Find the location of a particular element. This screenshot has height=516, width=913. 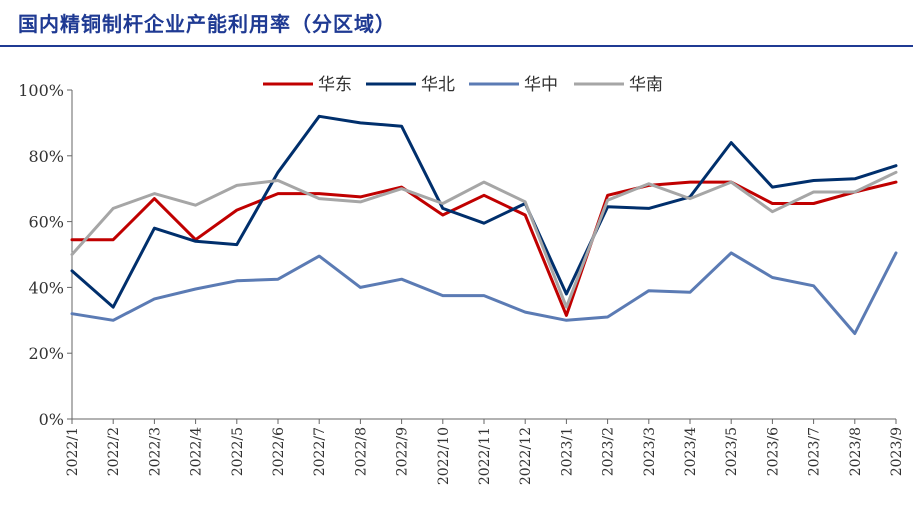

title-underline is located at coordinates (456, 46).